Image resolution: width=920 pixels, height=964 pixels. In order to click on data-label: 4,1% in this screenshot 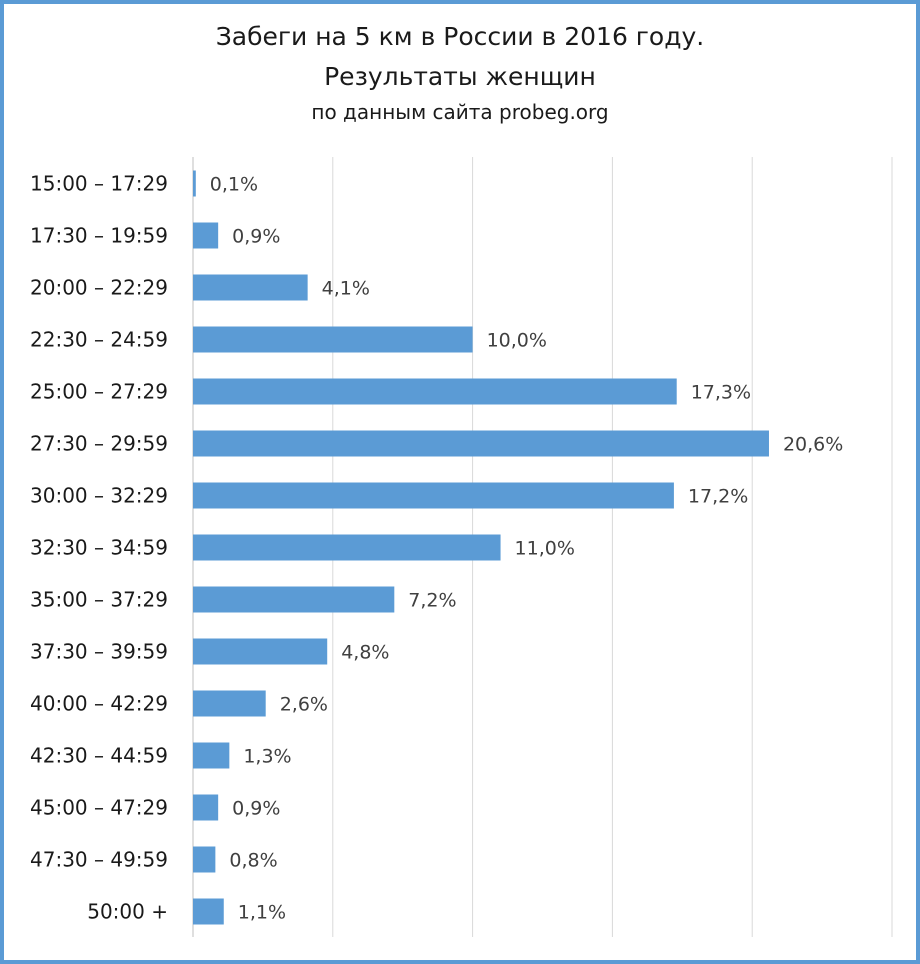, I will do `click(346, 289)`.